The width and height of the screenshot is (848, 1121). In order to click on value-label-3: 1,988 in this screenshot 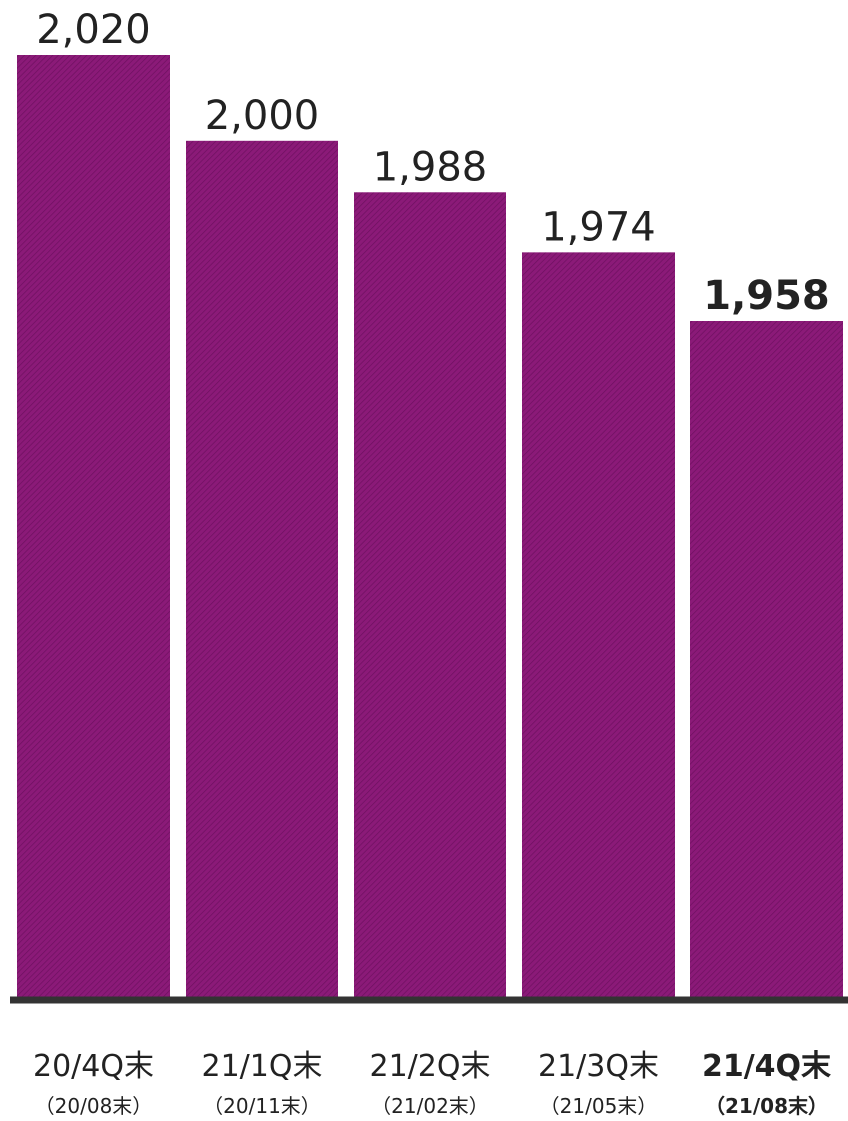, I will do `click(430, 167)`.